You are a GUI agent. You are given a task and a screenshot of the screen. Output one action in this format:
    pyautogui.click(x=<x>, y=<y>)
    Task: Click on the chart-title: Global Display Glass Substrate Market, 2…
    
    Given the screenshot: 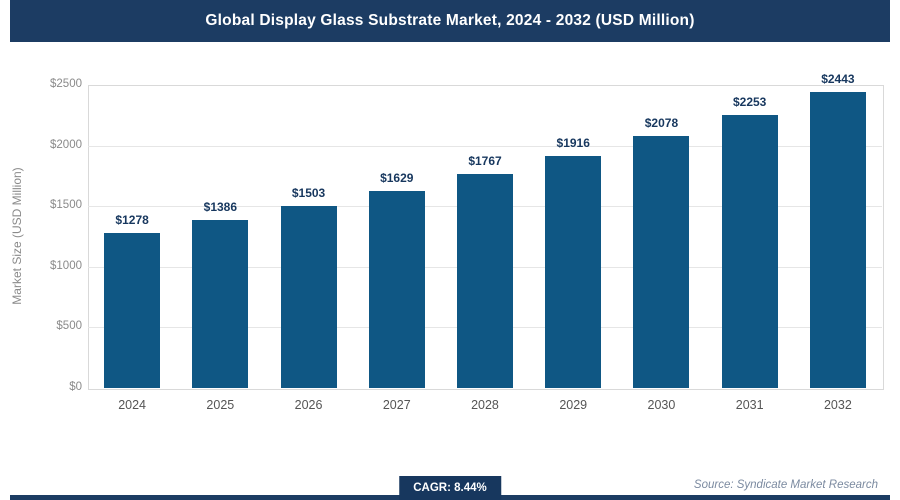 What is the action you would take?
    pyautogui.click(x=450, y=20)
    